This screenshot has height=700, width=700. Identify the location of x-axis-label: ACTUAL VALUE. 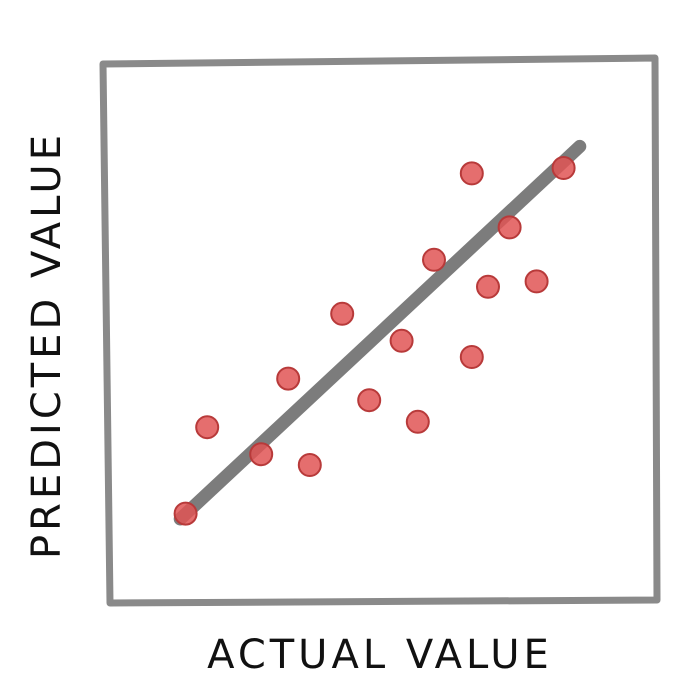
(380, 655).